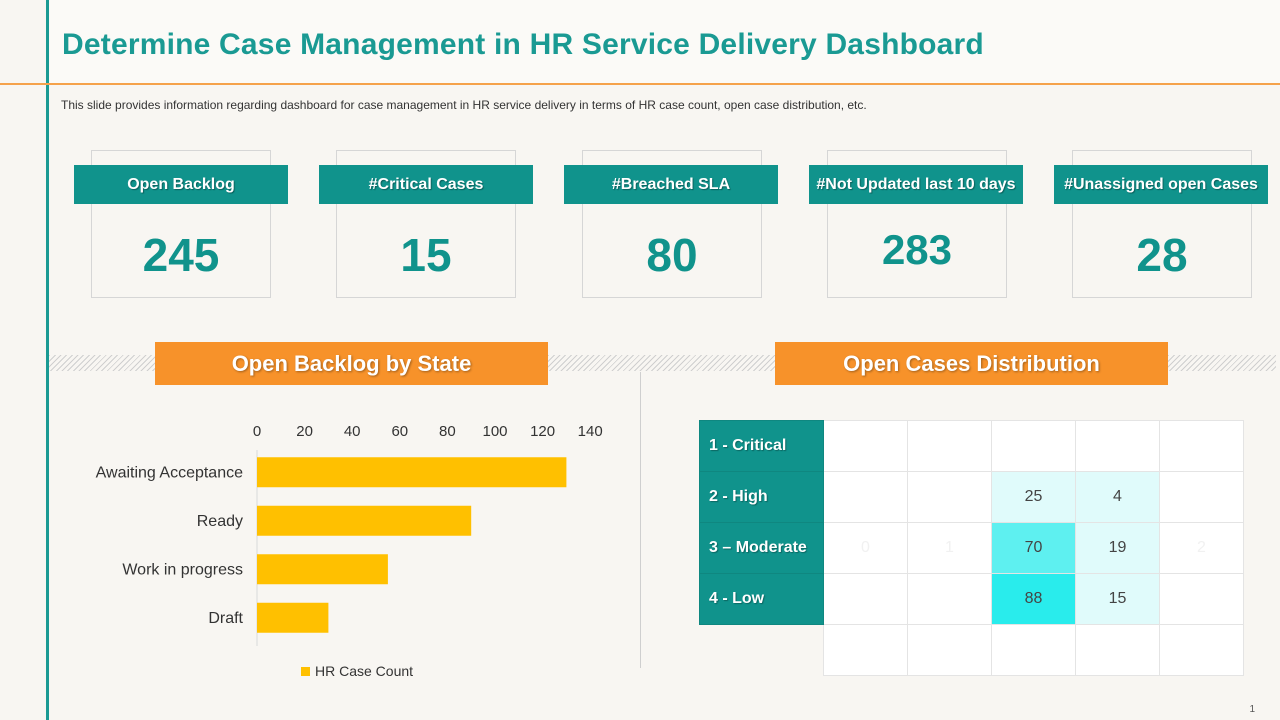 The height and width of the screenshot is (720, 1280). What do you see at coordinates (220, 521) in the screenshot?
I see `category-label: Ready` at bounding box center [220, 521].